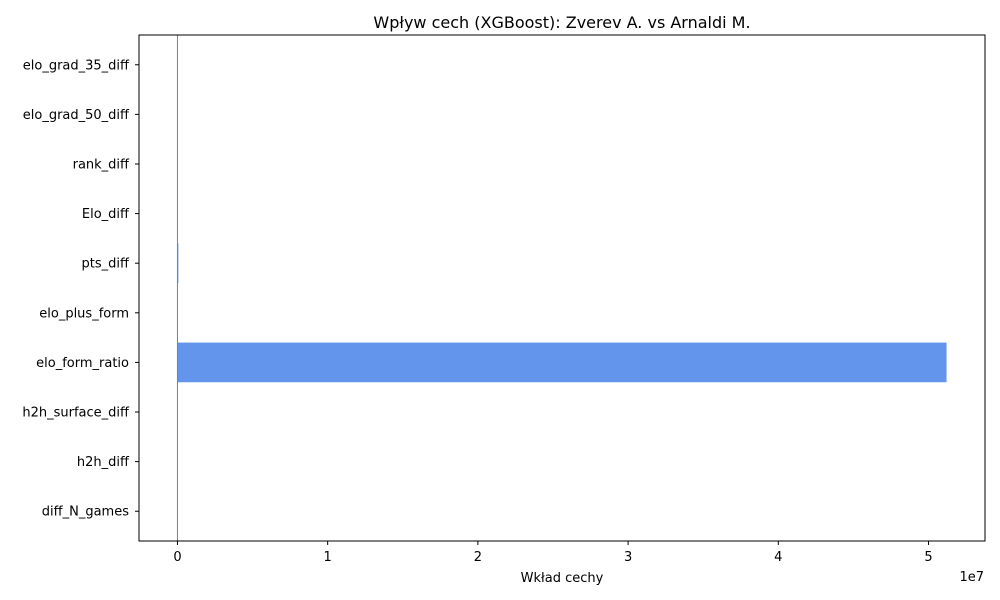  I want to click on x-tick-label: 3, so click(628, 557).